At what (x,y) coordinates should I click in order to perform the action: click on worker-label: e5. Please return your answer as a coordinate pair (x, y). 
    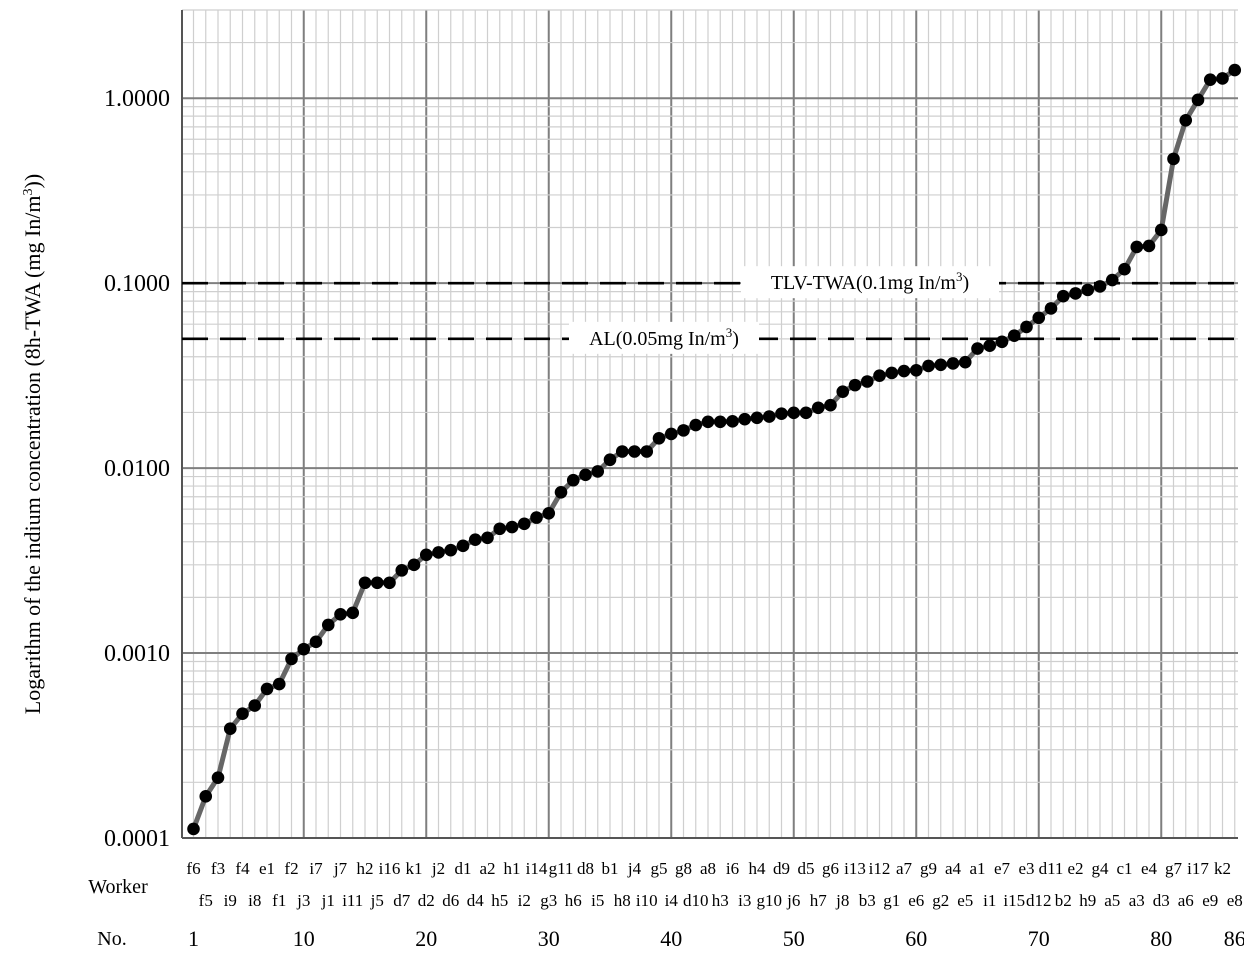
    Looking at the image, I should click on (965, 900).